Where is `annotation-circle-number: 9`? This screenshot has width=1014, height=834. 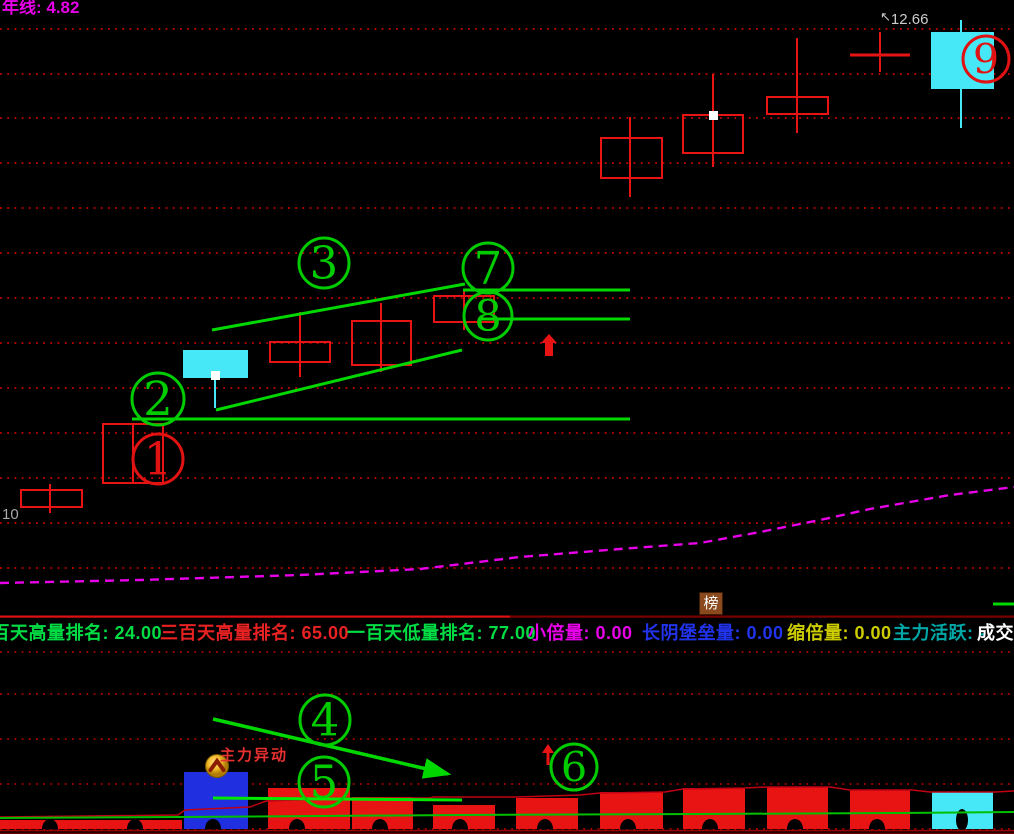
annotation-circle-number: 9 is located at coordinates (986, 59).